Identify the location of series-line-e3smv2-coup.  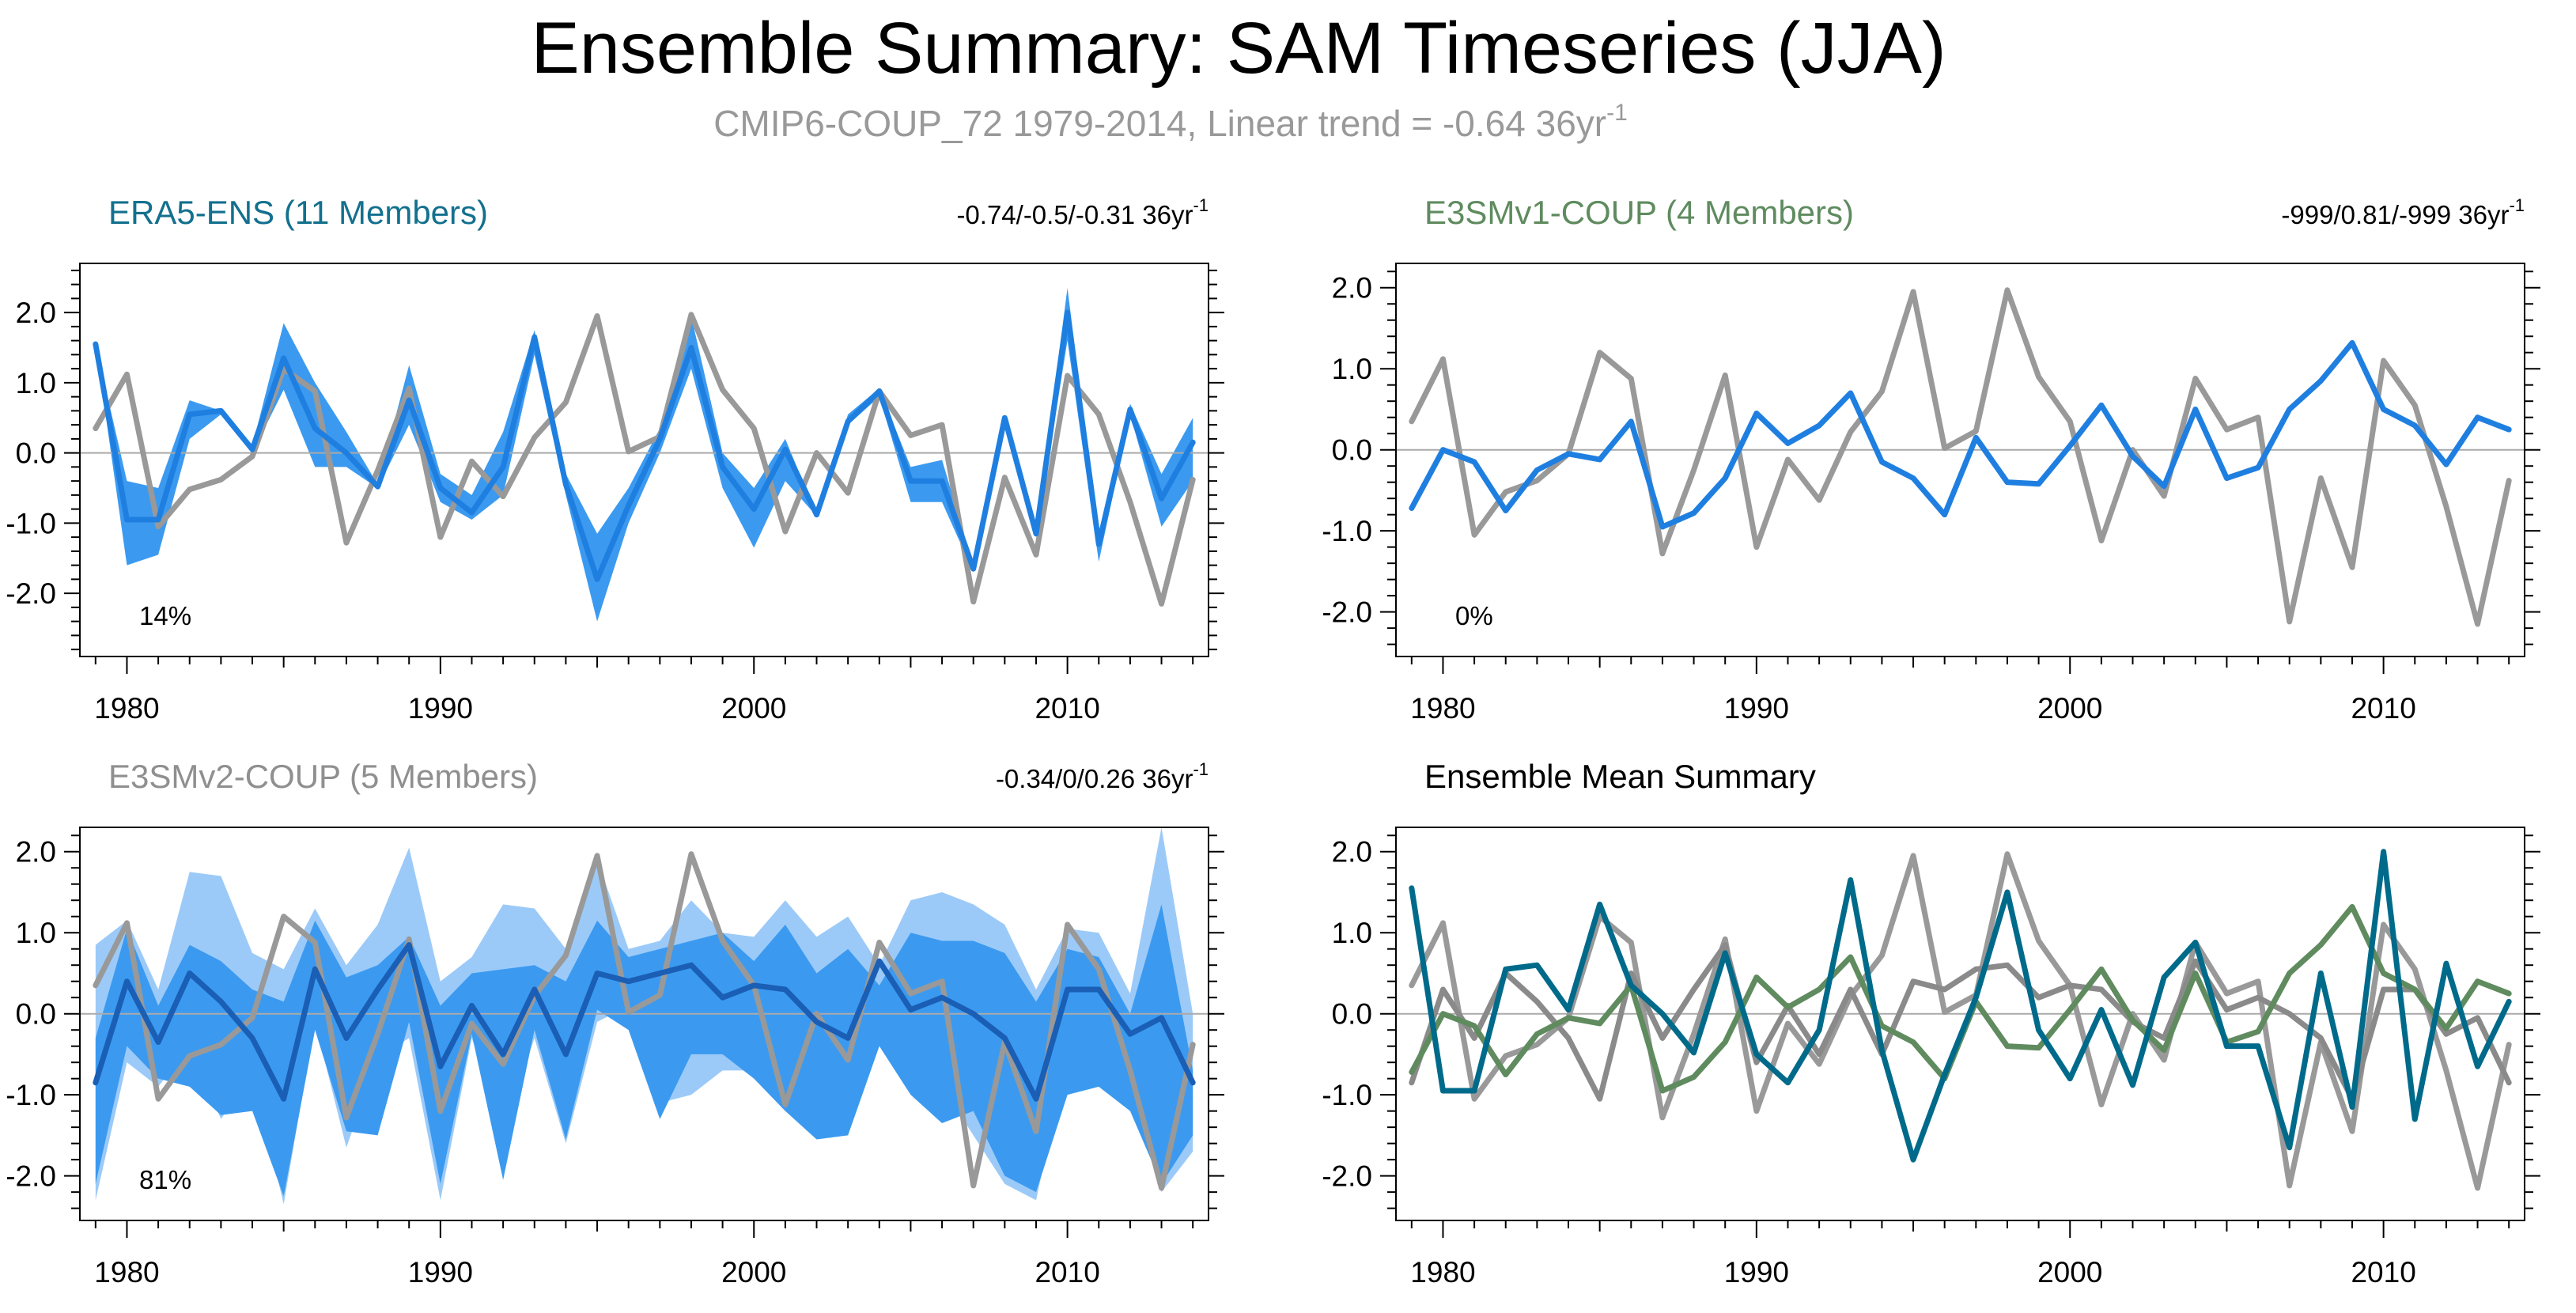
(1960, 1022).